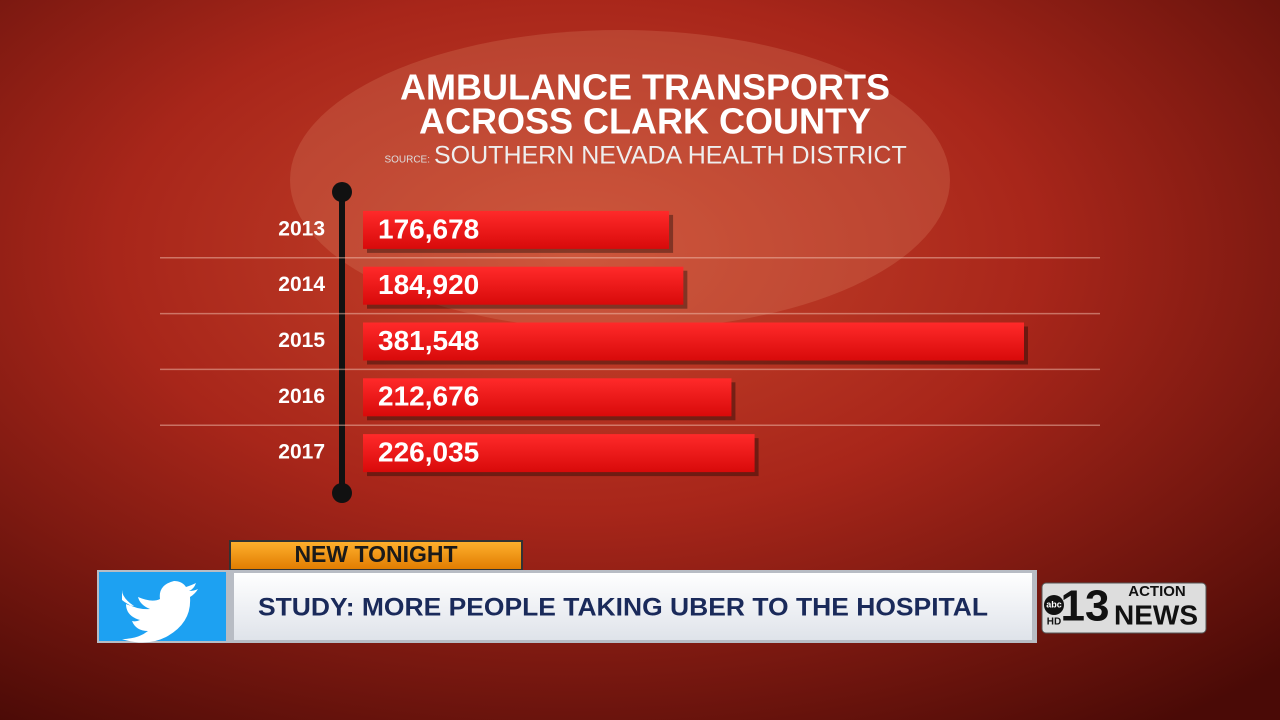 The height and width of the screenshot is (720, 1280). I want to click on station-logo: abc HD 13 ACTION NEWS, so click(1124, 608).